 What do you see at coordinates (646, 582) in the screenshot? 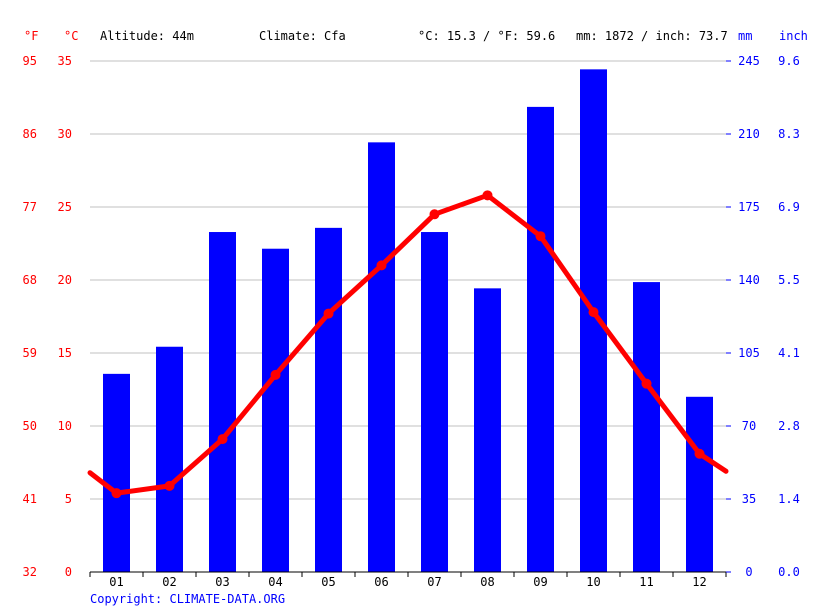
I see `x-tick-label: 11` at bounding box center [646, 582].